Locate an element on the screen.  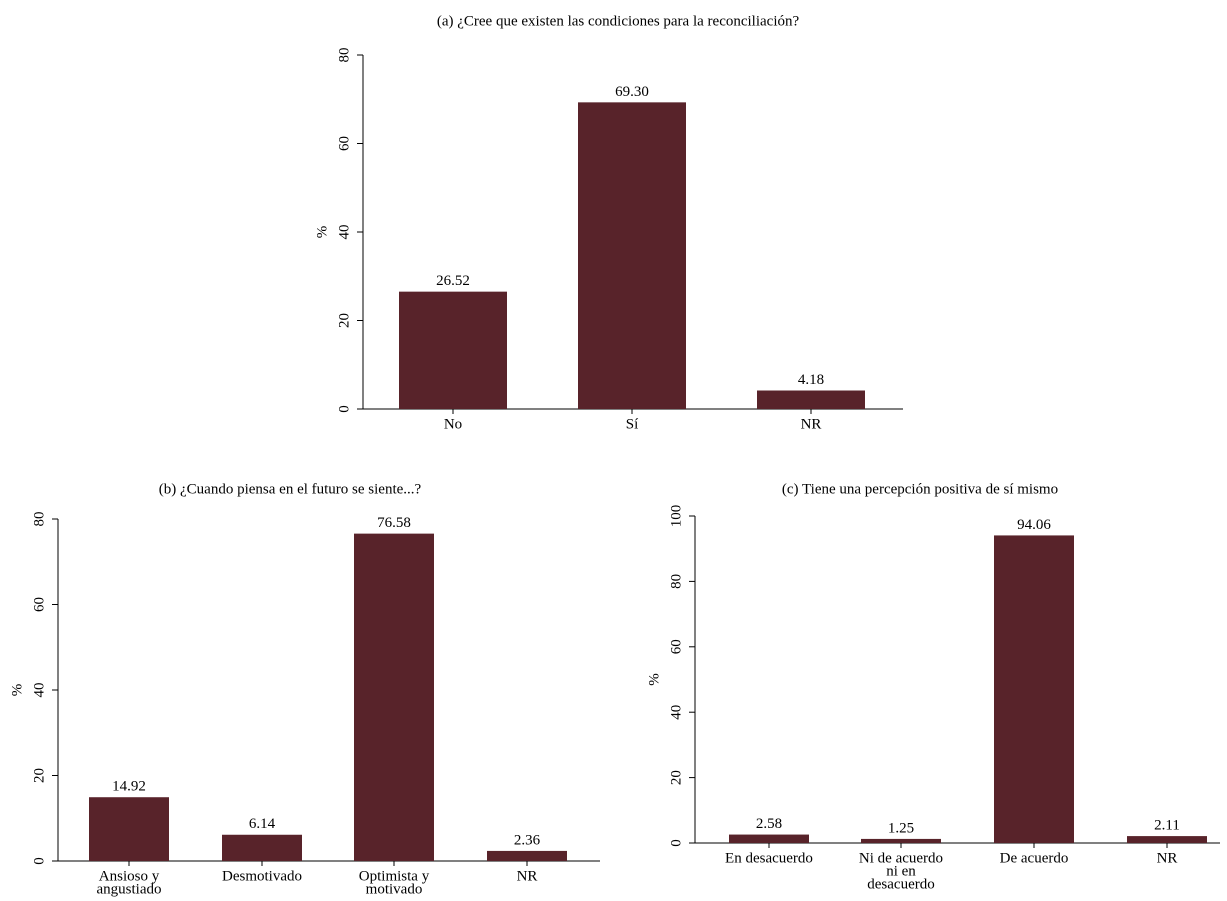
value-label: 14.92 is located at coordinates (129, 787).